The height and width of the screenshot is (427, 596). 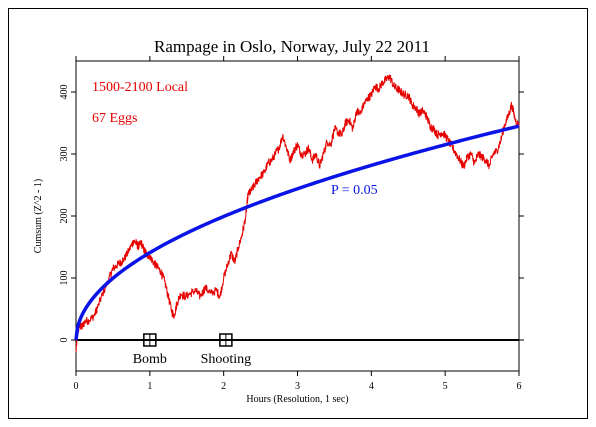 I want to click on chart-title: Rampage in Oslo, Norway, July 22 2011, so click(x=292, y=46).